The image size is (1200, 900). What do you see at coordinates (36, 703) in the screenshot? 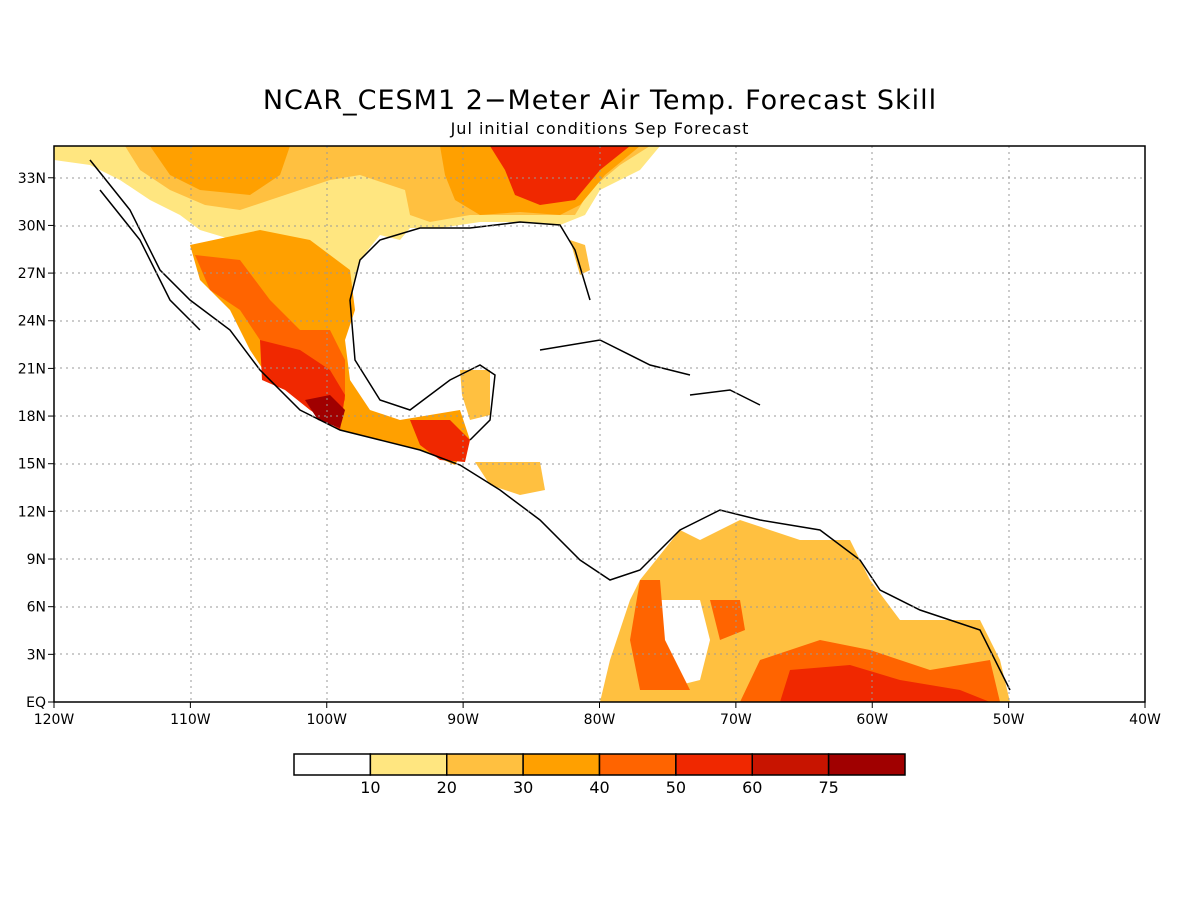
I see `lat-tick-label: EQ` at bounding box center [36, 703].